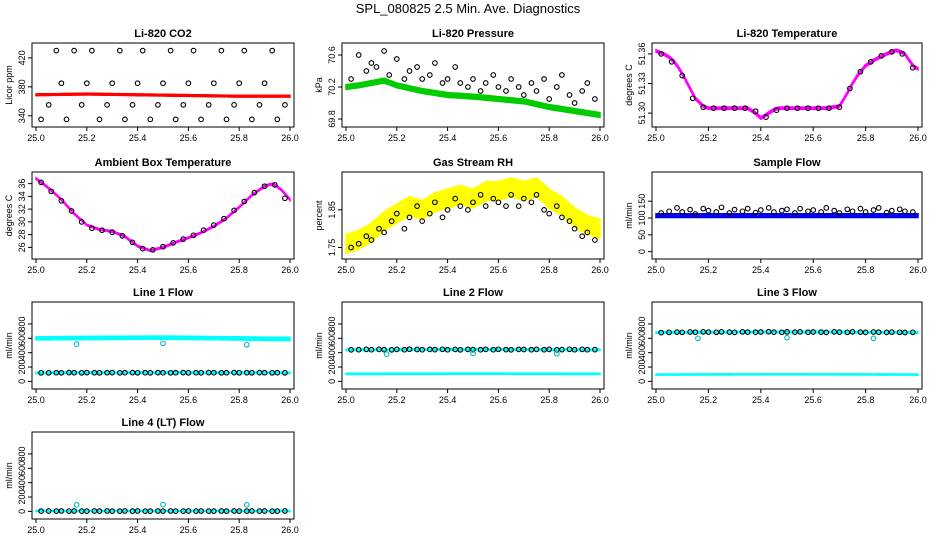 The height and width of the screenshot is (540, 936). Describe the element at coordinates (332, 338) in the screenshot. I see `y-tick-label: 600` at that location.